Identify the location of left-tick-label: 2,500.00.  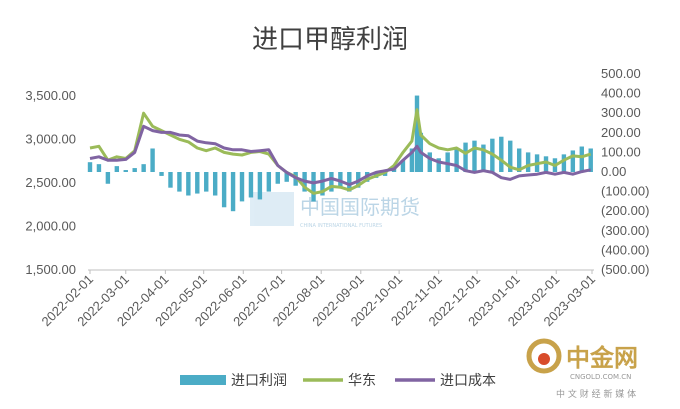
(50, 182).